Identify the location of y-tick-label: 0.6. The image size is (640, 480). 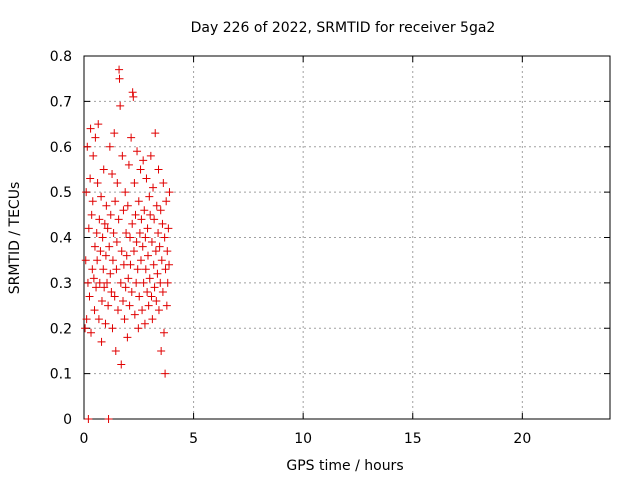
(61, 148).